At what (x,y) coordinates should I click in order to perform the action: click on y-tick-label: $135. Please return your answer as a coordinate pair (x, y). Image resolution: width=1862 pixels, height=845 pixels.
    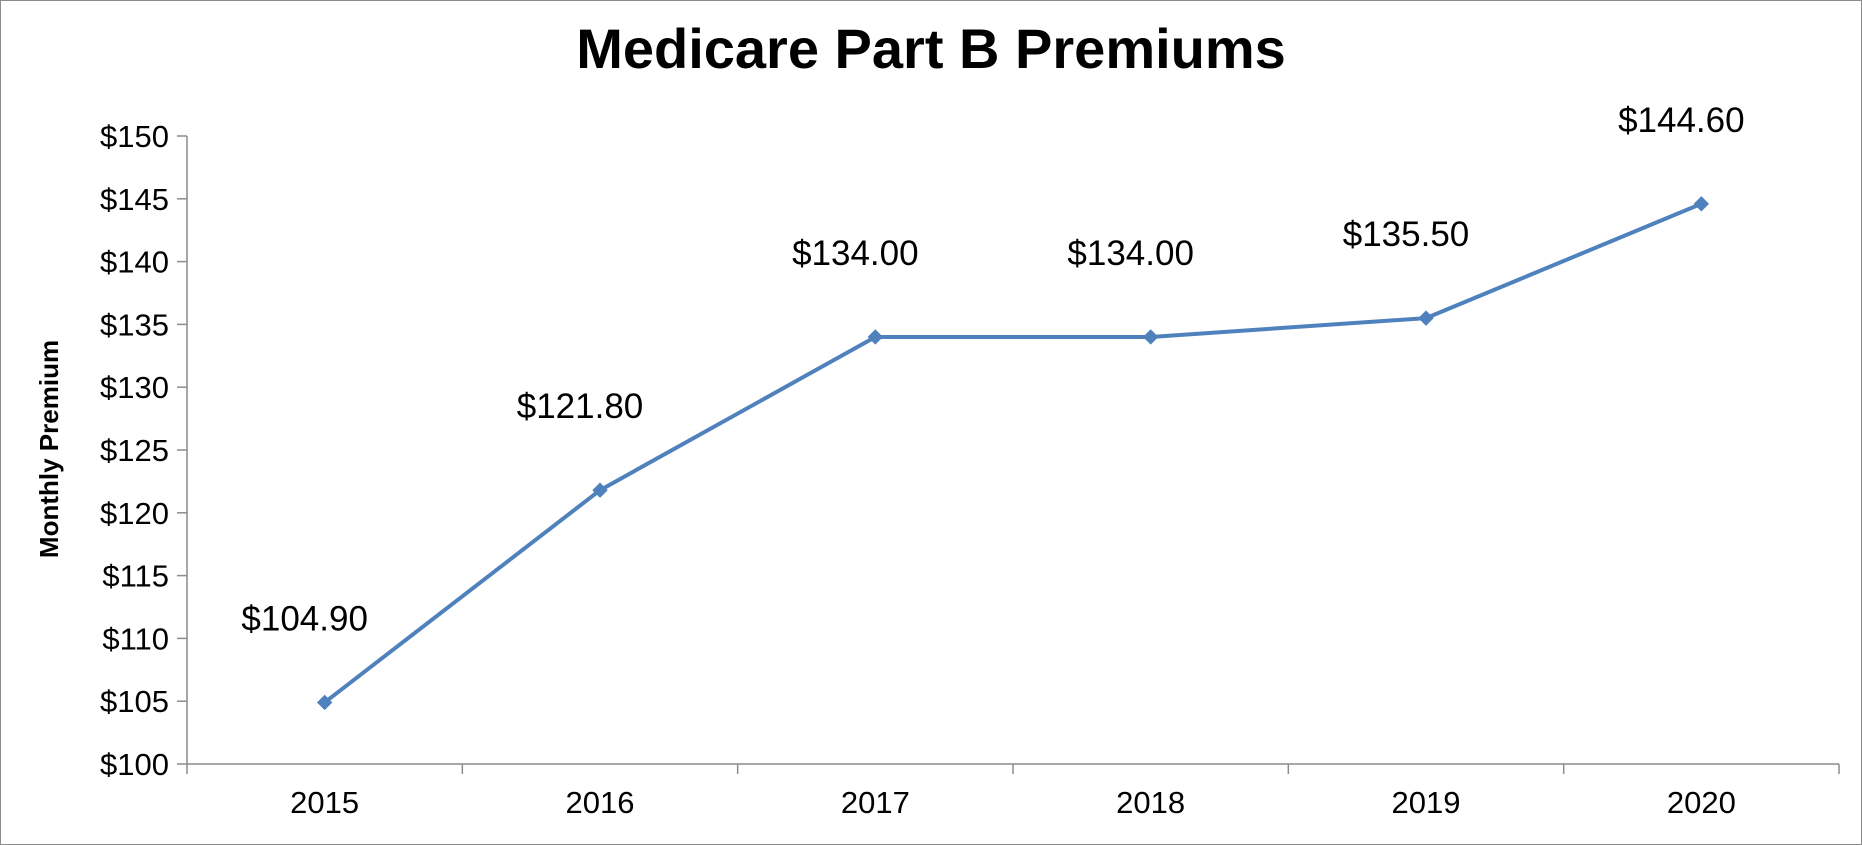
    Looking at the image, I should click on (134, 324).